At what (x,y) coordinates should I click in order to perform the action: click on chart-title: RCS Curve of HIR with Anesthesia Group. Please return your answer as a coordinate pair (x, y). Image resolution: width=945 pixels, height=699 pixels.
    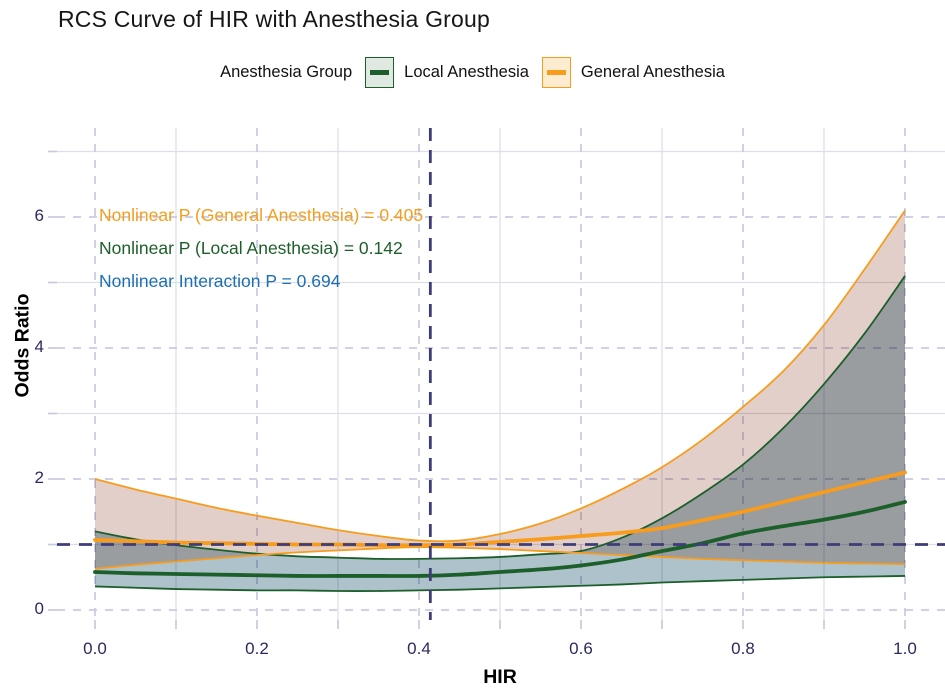
    Looking at the image, I should click on (274, 19).